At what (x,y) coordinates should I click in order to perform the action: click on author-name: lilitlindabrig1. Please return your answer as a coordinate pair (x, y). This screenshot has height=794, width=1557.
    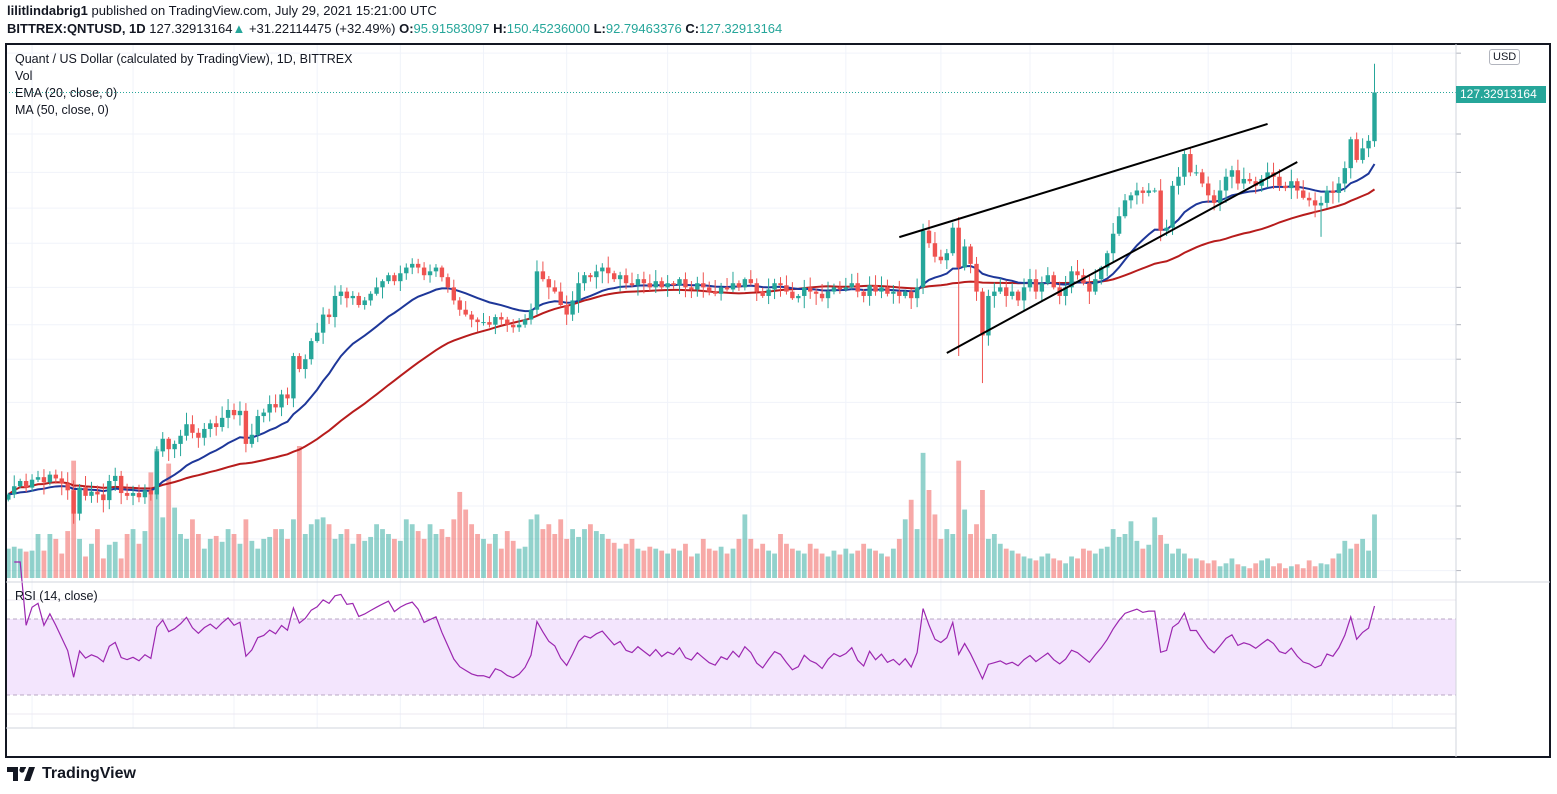
    Looking at the image, I should click on (47, 10).